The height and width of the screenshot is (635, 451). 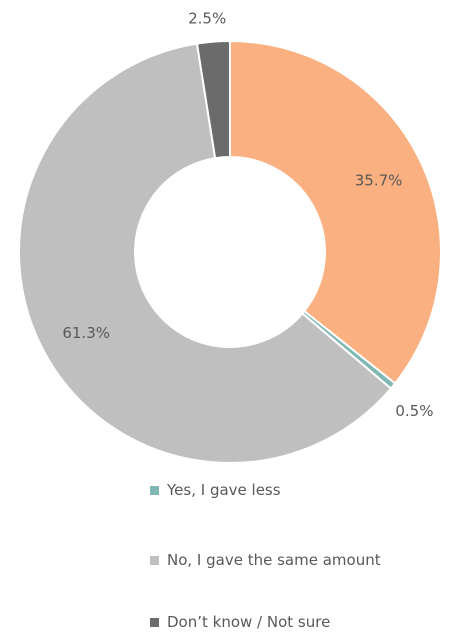 I want to click on legend-swatch-yes, so click(x=154, y=490).